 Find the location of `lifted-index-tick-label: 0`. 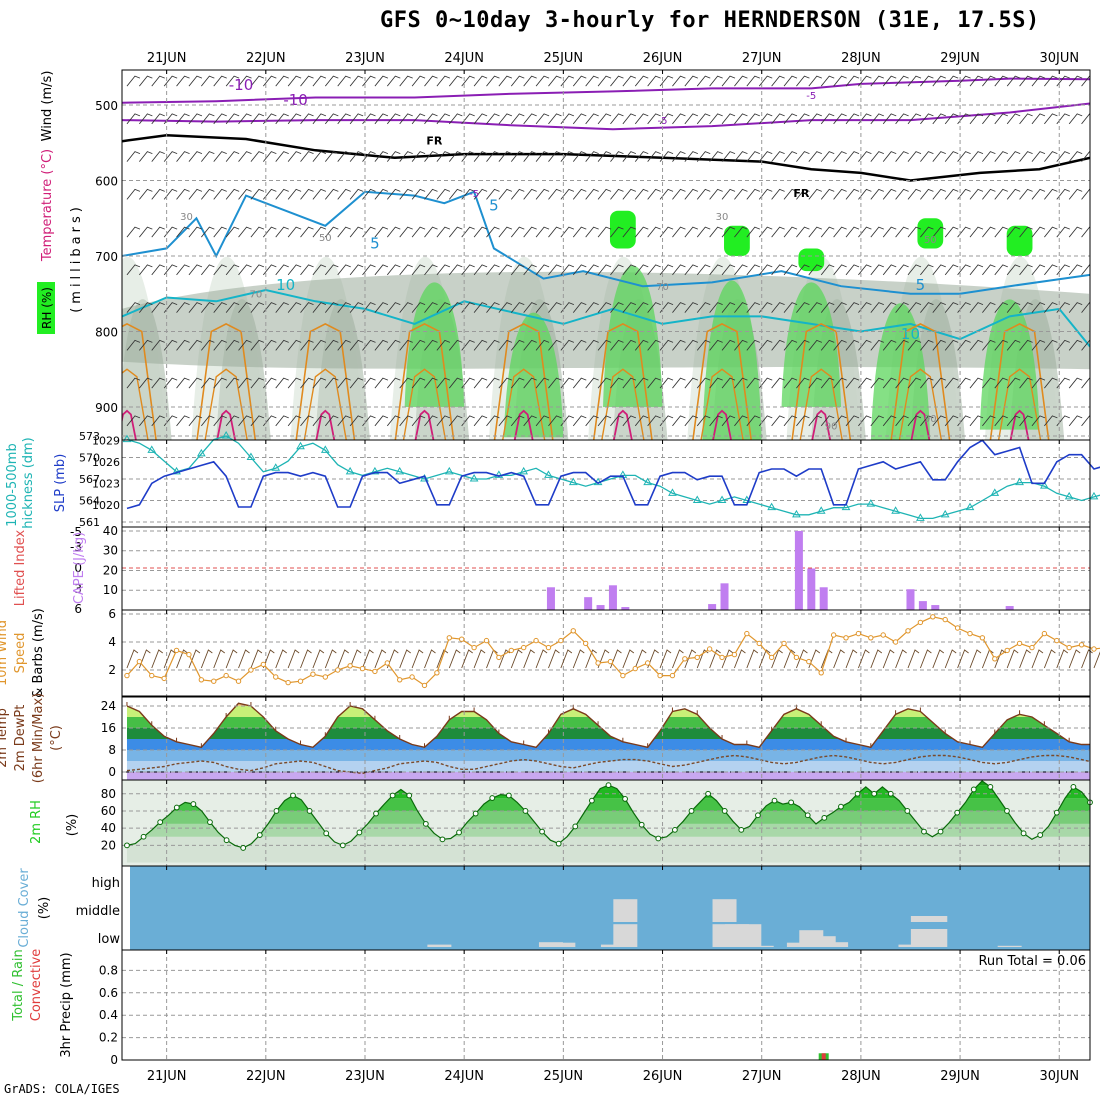

lifted-index-tick-label: 0 is located at coordinates (78, 568).